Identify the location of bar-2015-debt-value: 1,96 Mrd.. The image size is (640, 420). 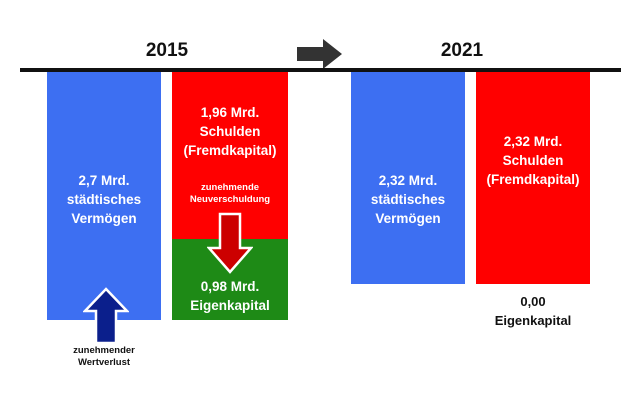
(230, 112).